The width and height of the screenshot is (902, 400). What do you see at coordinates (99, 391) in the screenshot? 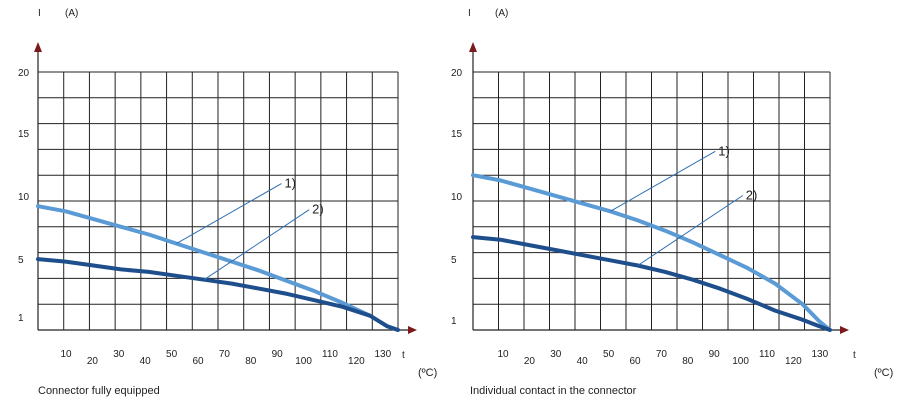
I see `chart-title: Connector fully equipped` at bounding box center [99, 391].